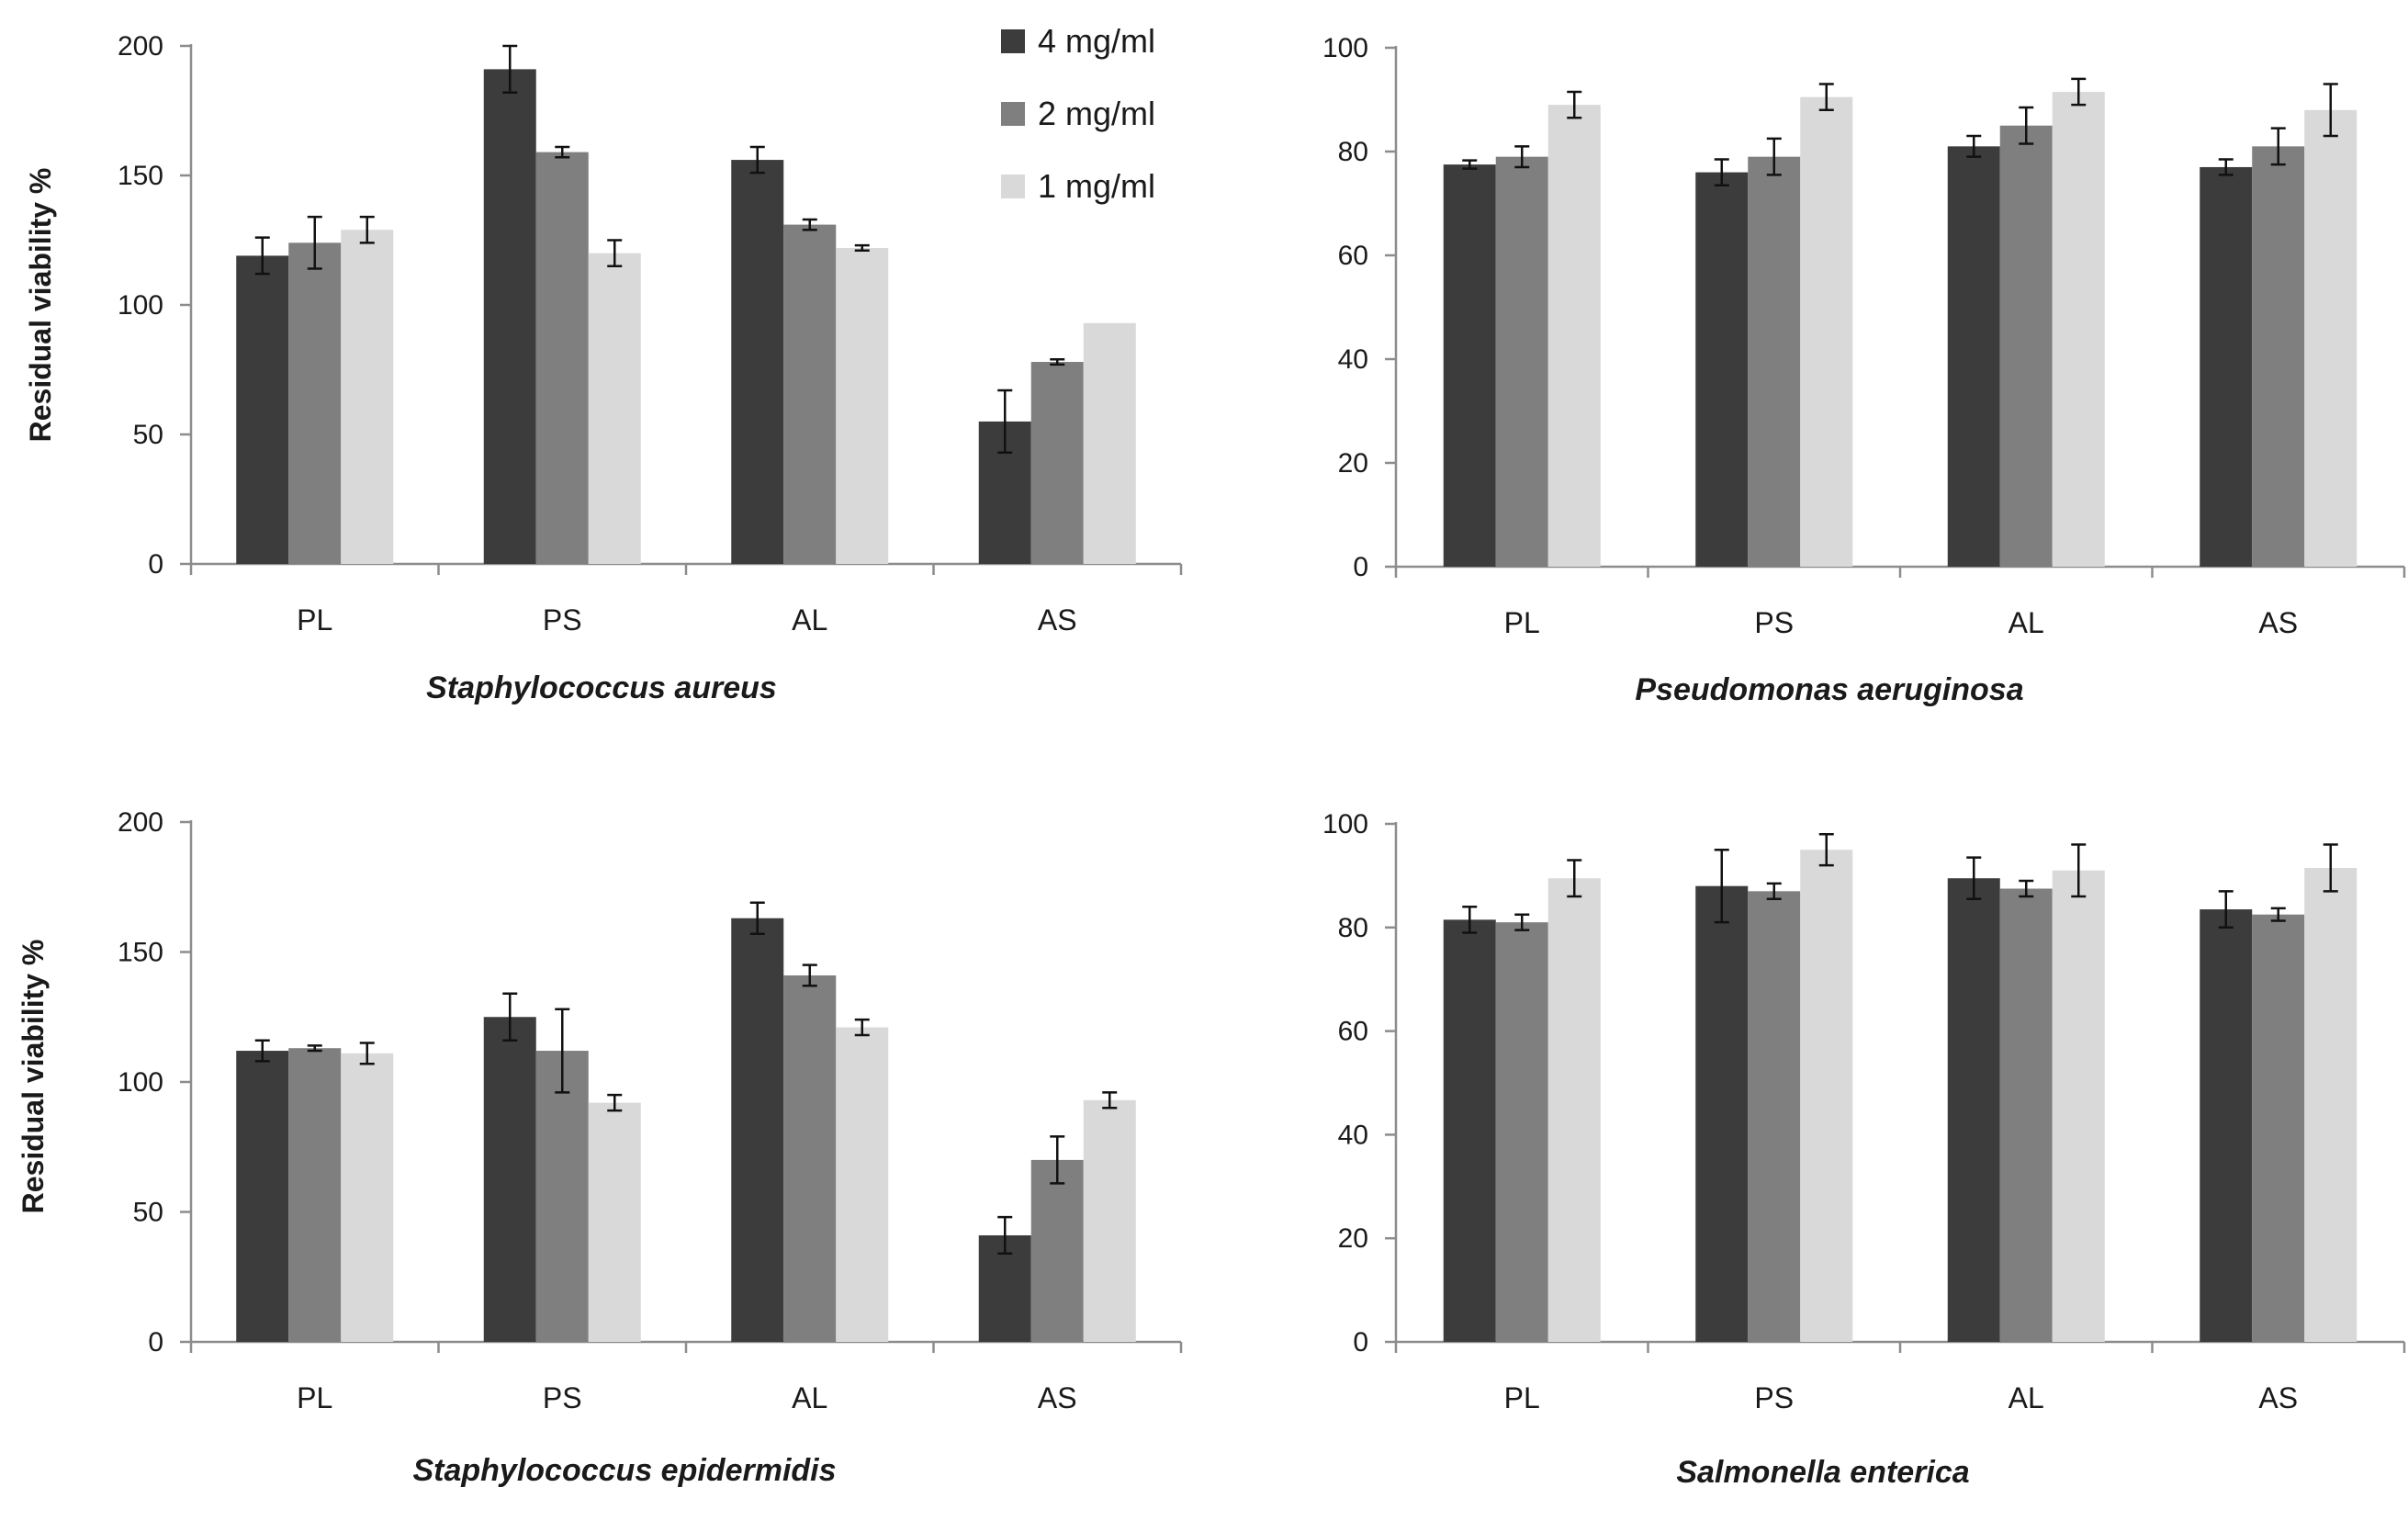  I want to click on x-axis-title: Staphylococcus aureus, so click(602, 687).